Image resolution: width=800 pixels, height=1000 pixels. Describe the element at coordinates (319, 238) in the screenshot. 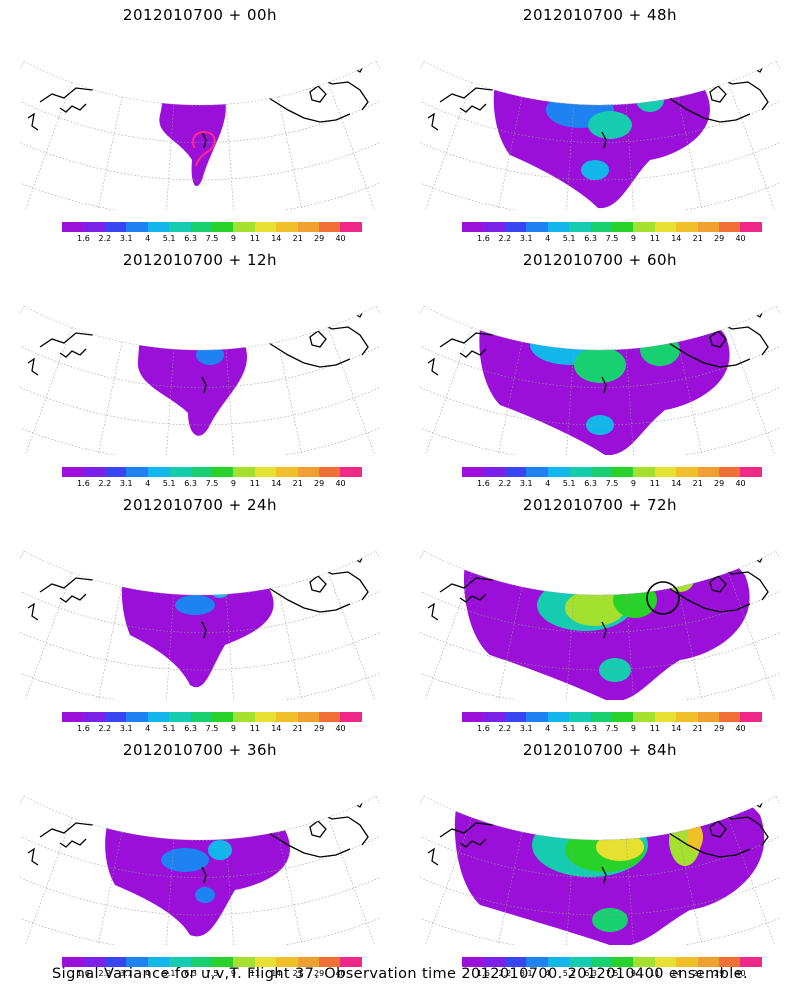

I see `colorbar-tick-label: 29` at that location.